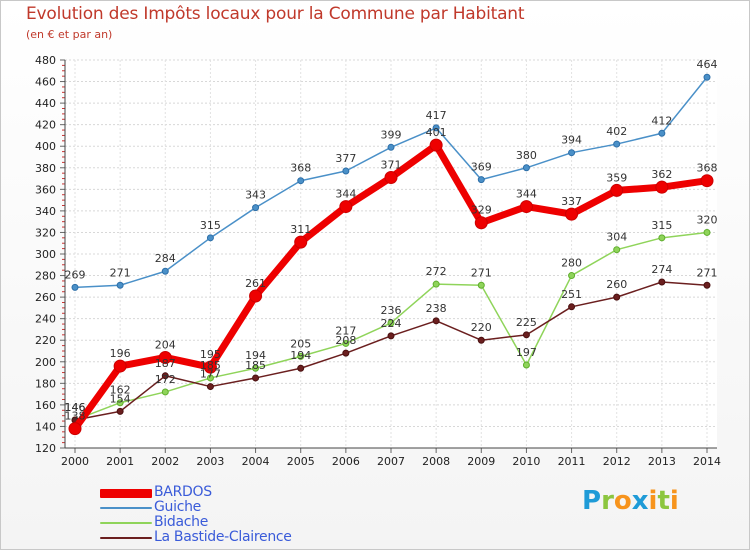  I want to click on data-label: 224, so click(391, 323).